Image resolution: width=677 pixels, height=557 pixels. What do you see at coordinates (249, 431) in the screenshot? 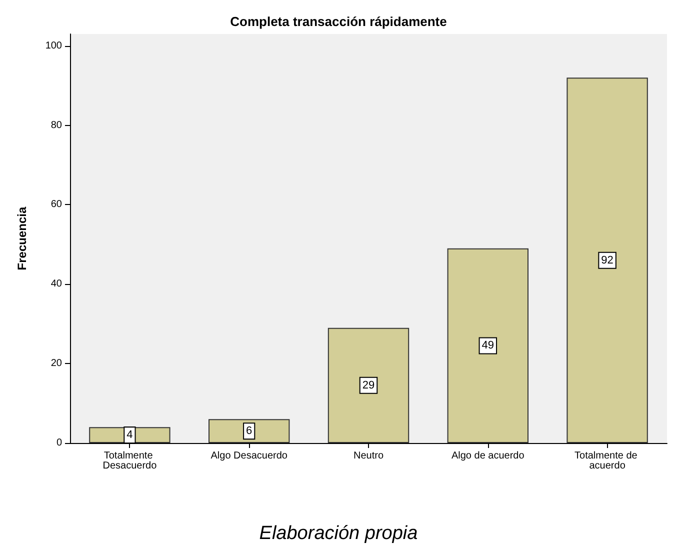
I see `data-label: 6` at bounding box center [249, 431].